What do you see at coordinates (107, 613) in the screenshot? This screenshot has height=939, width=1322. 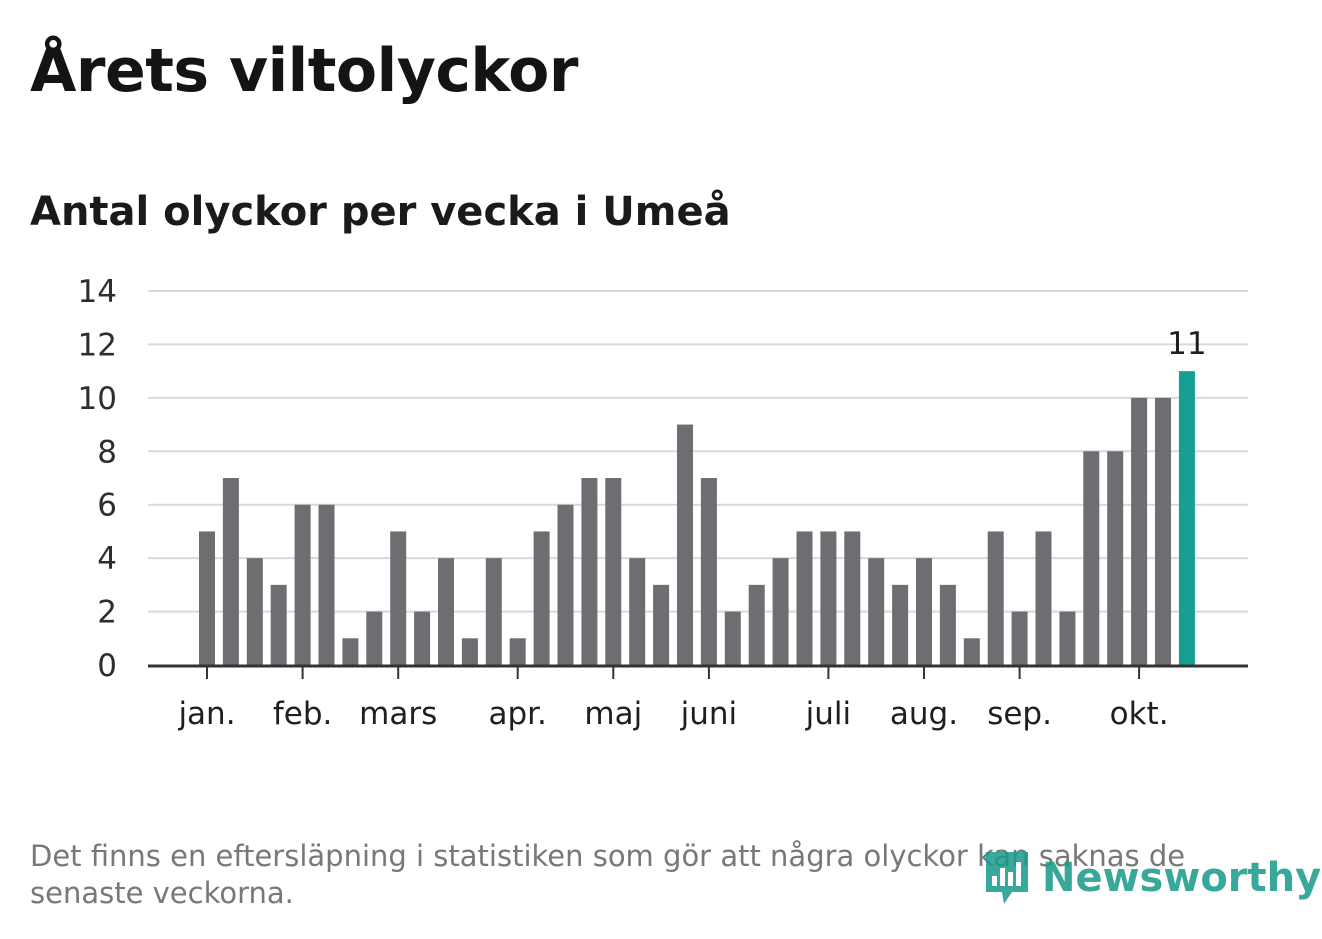 I see `y-tick-label: 2` at bounding box center [107, 613].